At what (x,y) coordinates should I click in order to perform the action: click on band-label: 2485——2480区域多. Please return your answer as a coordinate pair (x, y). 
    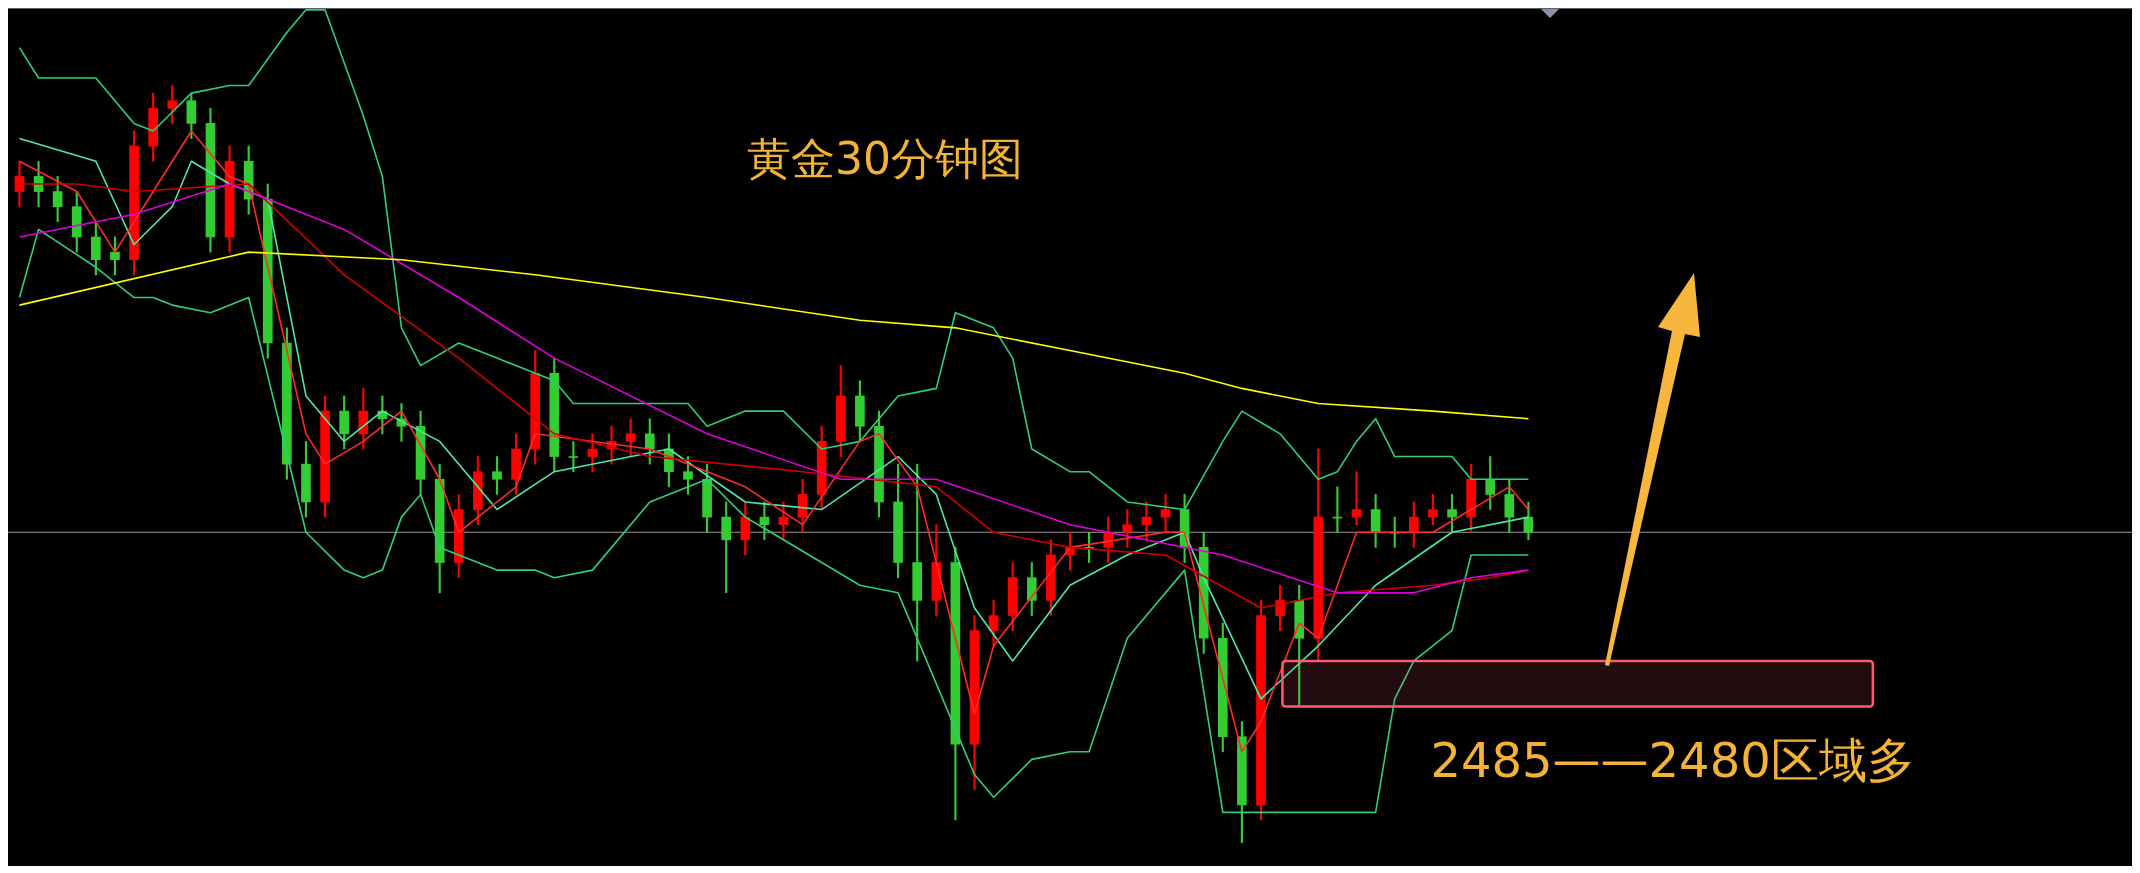
    Looking at the image, I should click on (1672, 759).